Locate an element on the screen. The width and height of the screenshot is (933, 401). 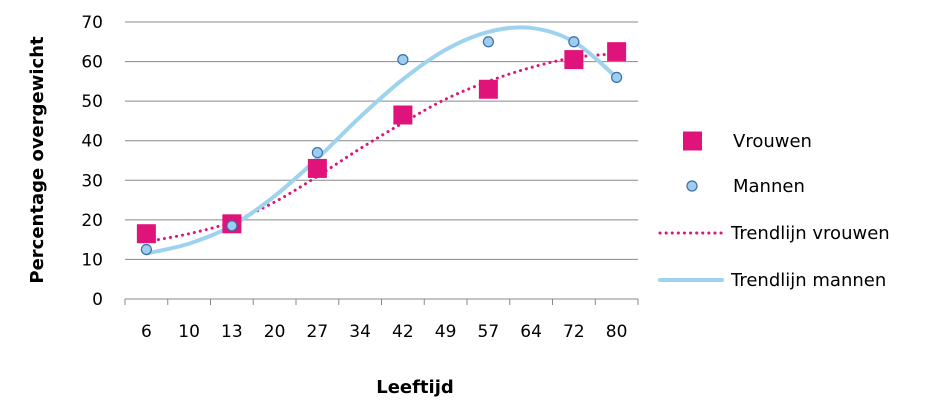
y-tick-label: 10 is located at coordinates (92, 260).